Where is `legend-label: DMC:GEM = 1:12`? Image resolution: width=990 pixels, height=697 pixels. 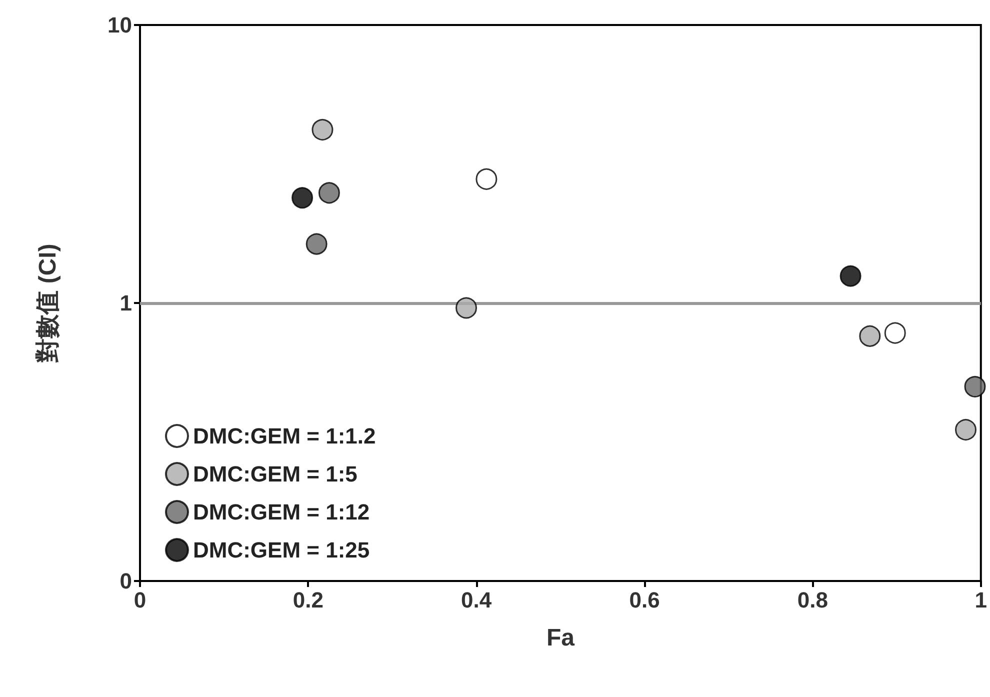 legend-label: DMC:GEM = 1:12 is located at coordinates (281, 512).